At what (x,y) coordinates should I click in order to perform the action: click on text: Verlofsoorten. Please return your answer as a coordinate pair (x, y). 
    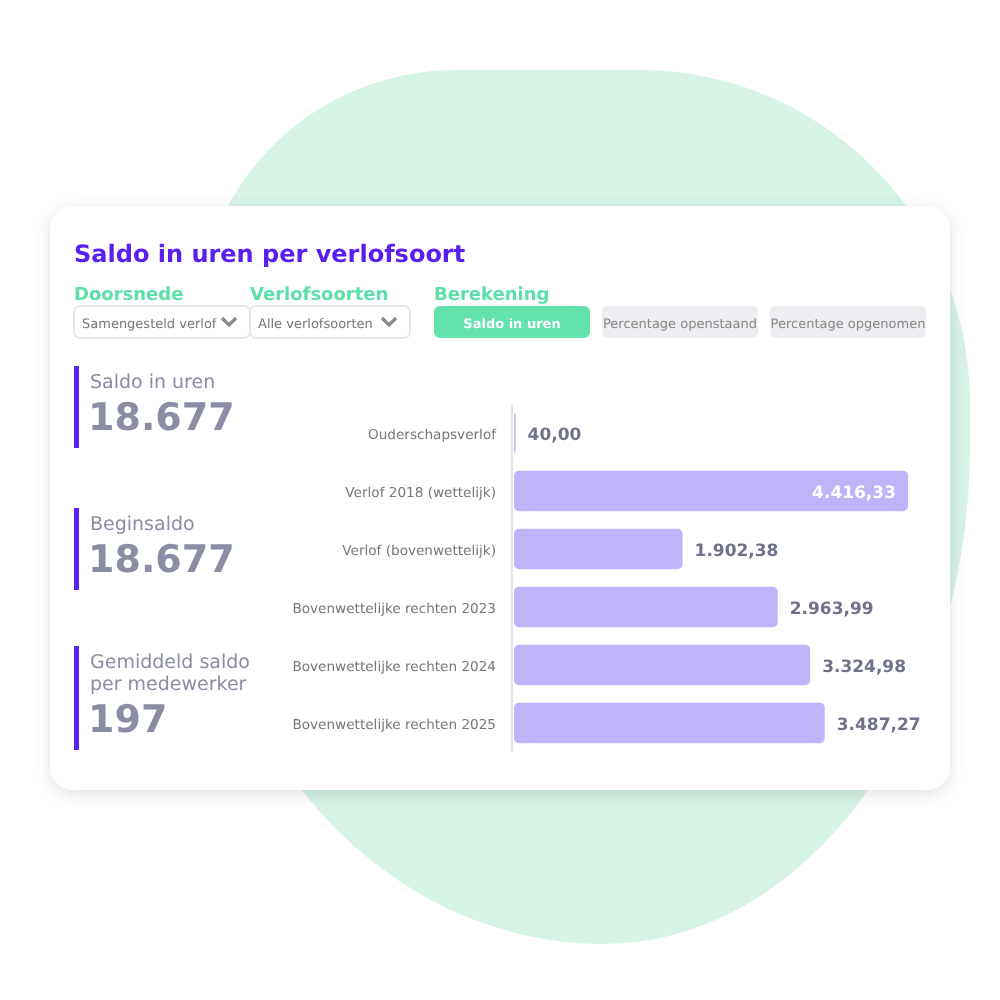
    Looking at the image, I should click on (319, 296).